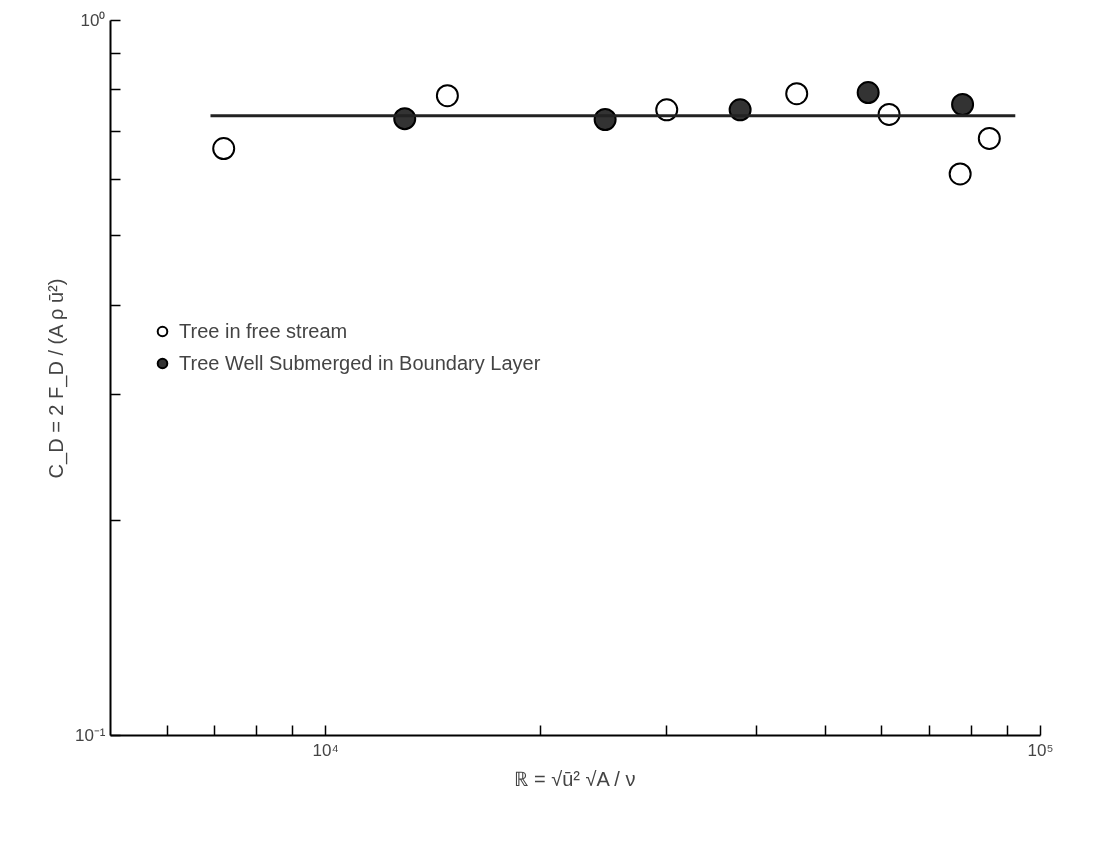 The height and width of the screenshot is (857, 1102). What do you see at coordinates (360, 363) in the screenshot?
I see `legend-label: Tree Well Submerged in Boundary Layer` at bounding box center [360, 363].